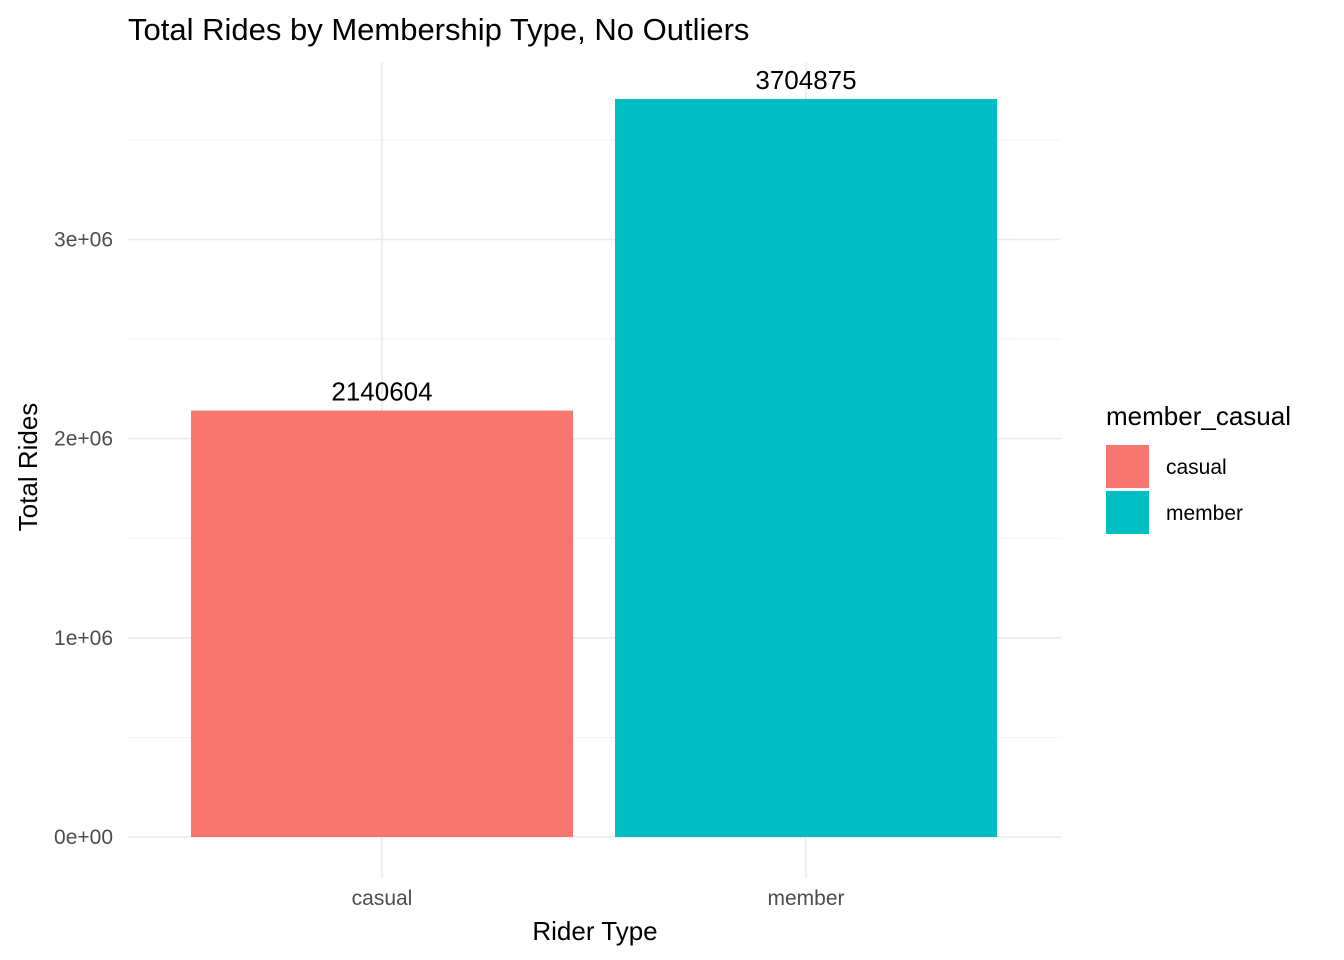 The image size is (1344, 960). I want to click on y-axis-ticks: 0e+00 1e+06 2e+06 3e+06, so click(83, 538).